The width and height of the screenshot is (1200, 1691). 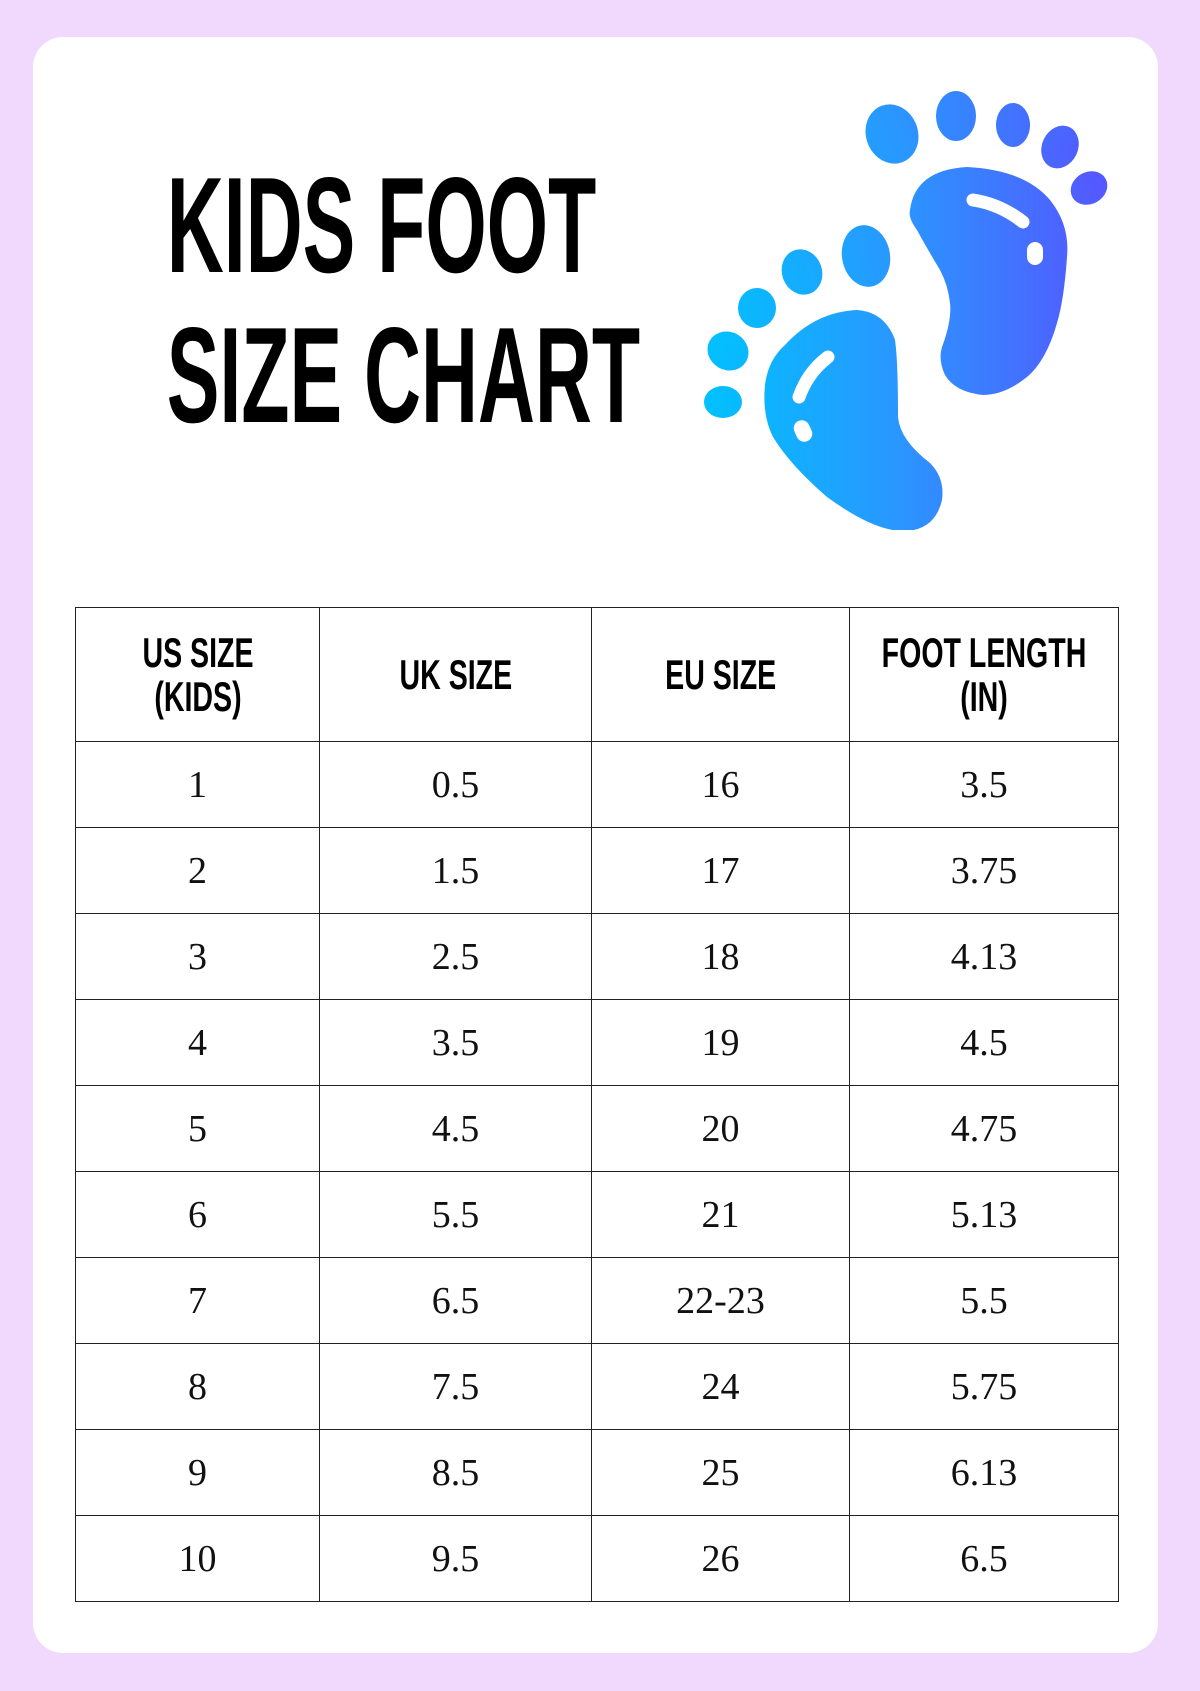 I want to click on cell-uk-size: 7.5, so click(x=455, y=1386).